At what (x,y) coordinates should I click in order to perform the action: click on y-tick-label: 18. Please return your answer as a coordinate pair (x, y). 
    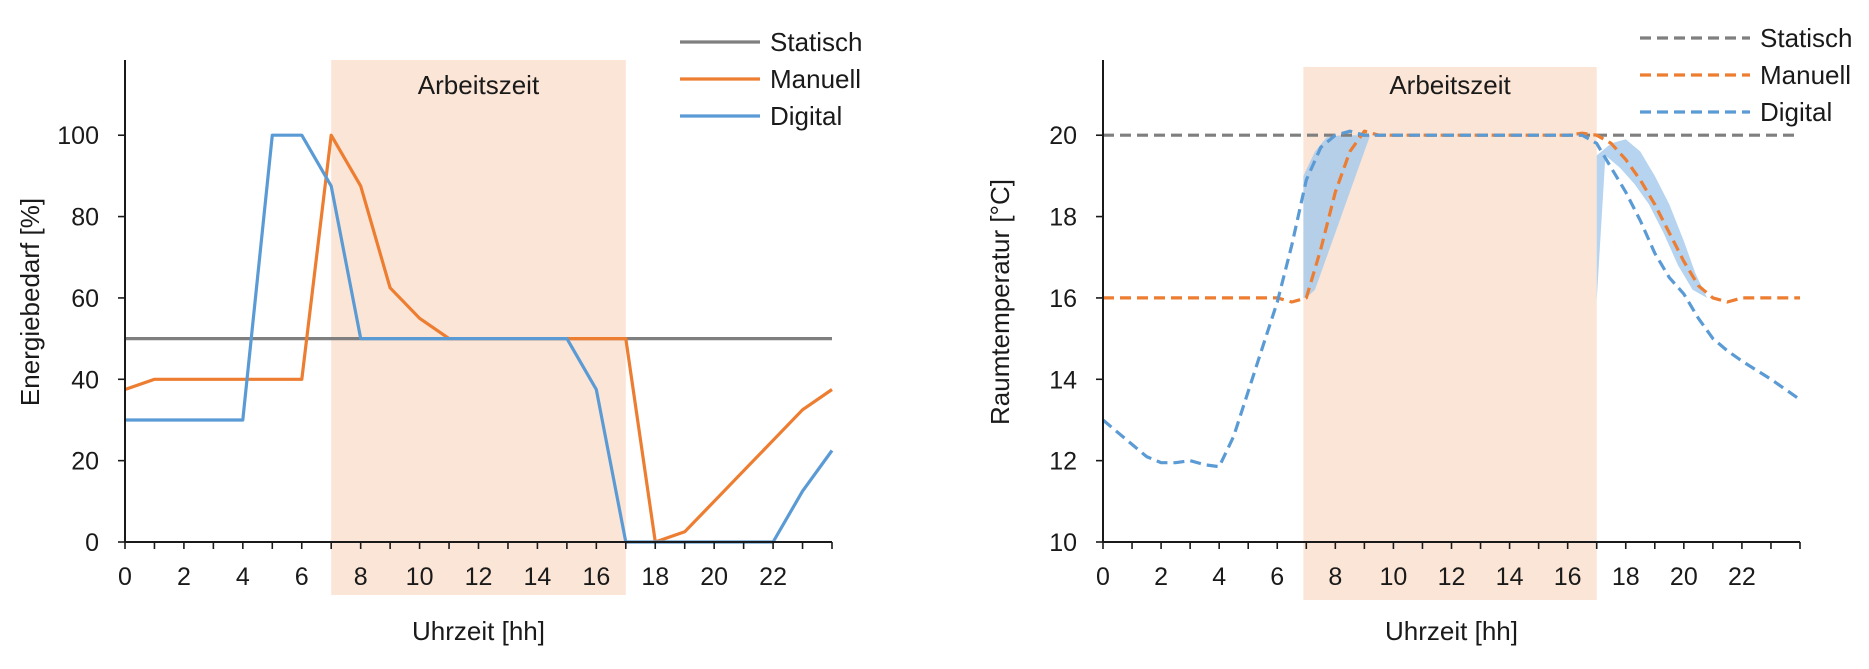
    Looking at the image, I should click on (1063, 218).